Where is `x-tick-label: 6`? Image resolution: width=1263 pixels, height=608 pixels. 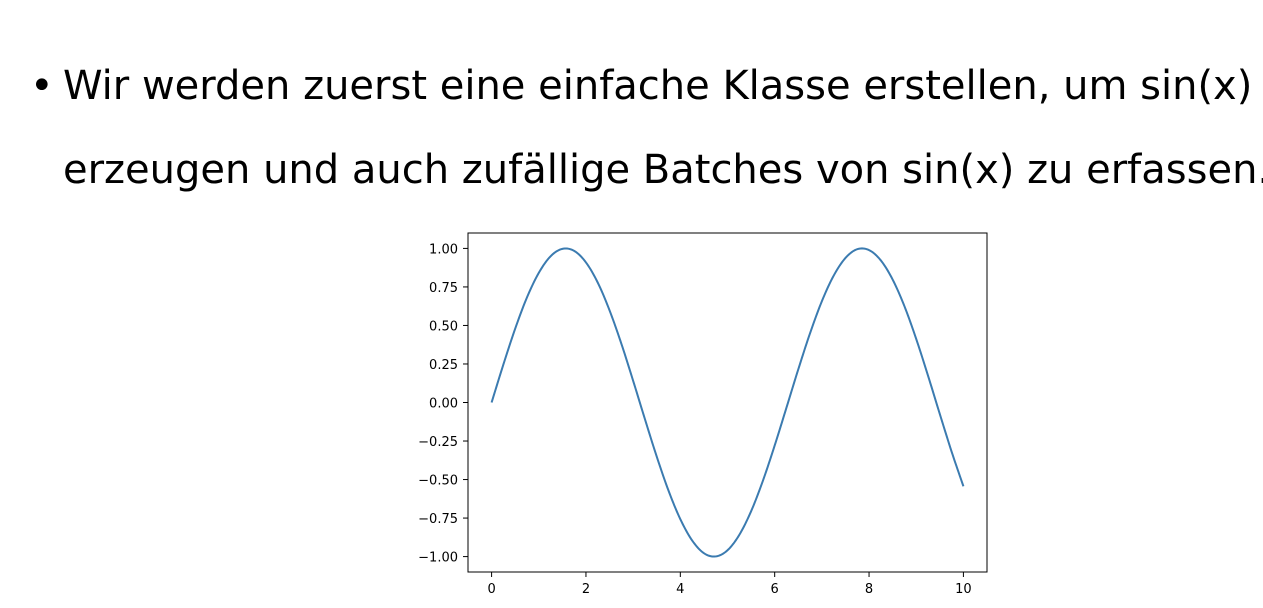 x-tick-label: 6 is located at coordinates (775, 589).